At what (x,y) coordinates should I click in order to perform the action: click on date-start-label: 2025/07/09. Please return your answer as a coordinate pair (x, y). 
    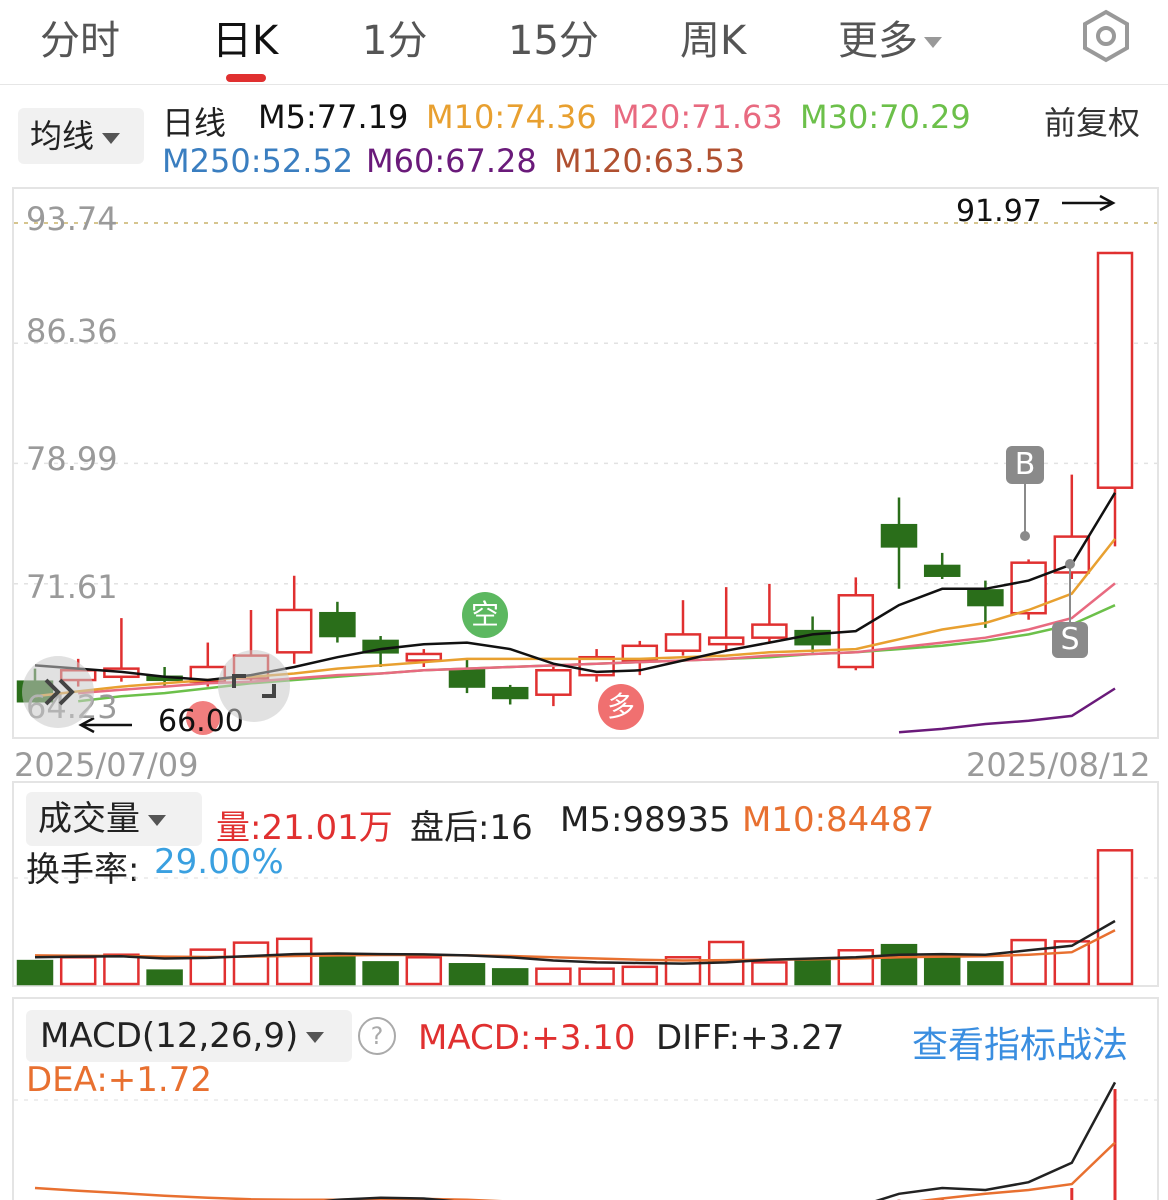
    Looking at the image, I should click on (106, 765).